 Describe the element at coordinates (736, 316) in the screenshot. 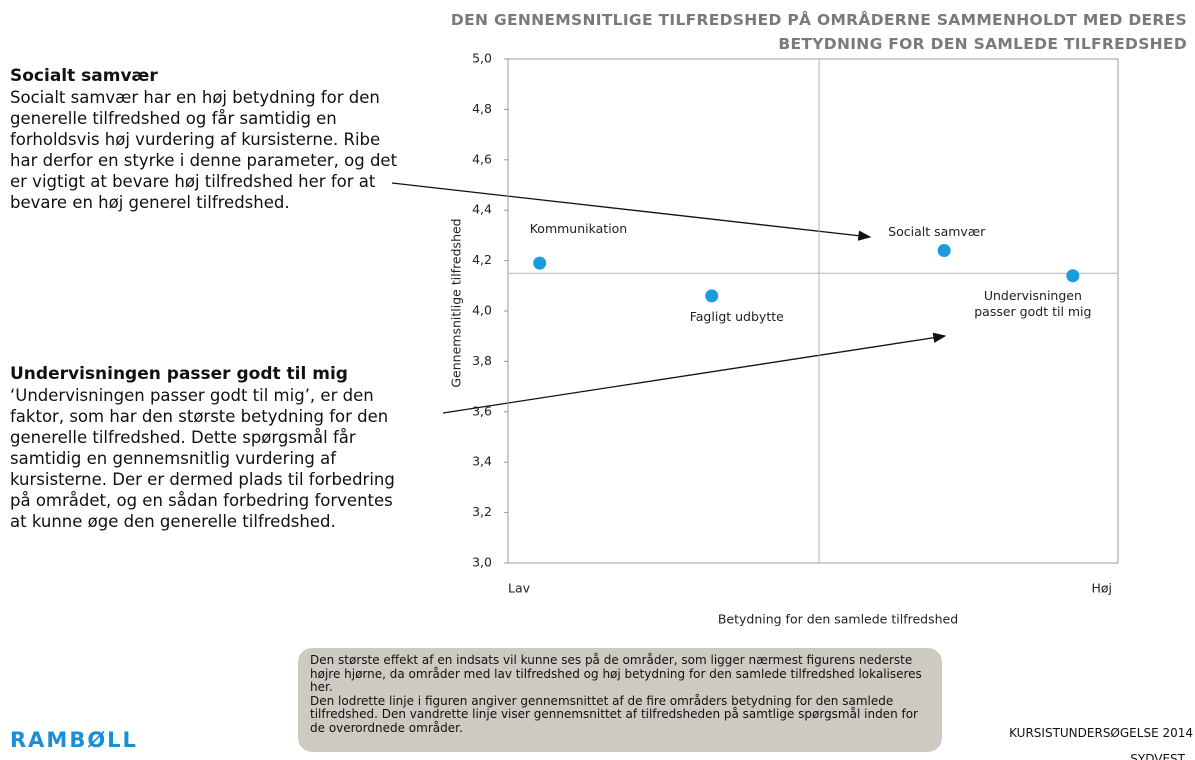

I see `point-label: Fagligt udbytte` at that location.